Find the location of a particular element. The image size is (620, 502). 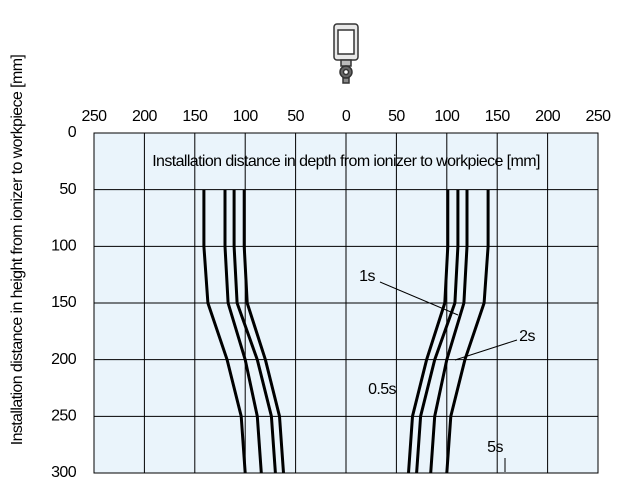

x-tick-label: 0 is located at coordinates (346, 116).